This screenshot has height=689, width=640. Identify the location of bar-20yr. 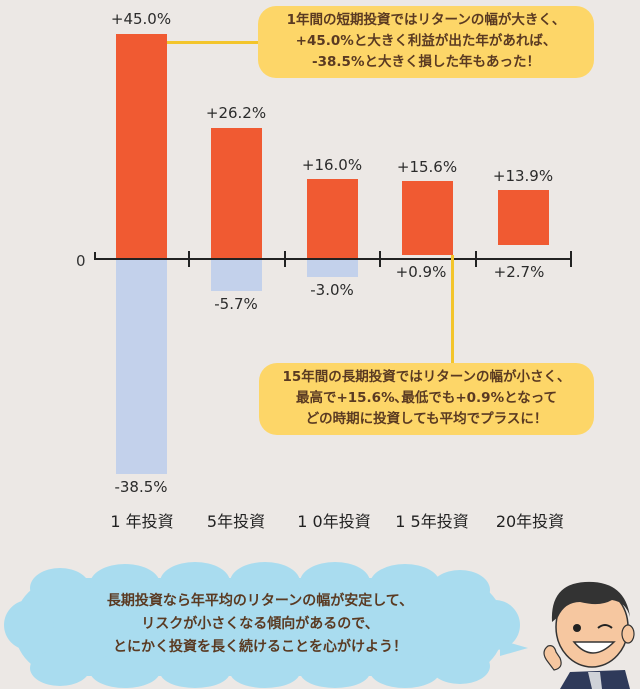
(523, 217).